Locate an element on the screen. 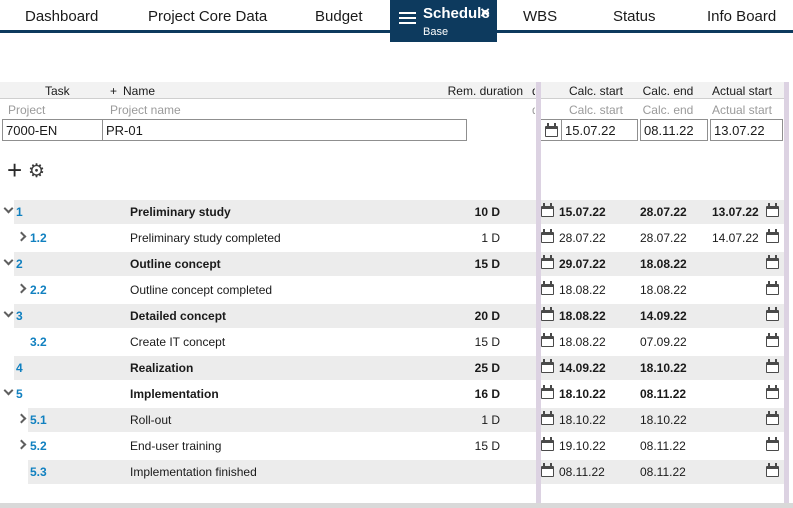  col-header-calc-start: Calc. start is located at coordinates (595, 91).